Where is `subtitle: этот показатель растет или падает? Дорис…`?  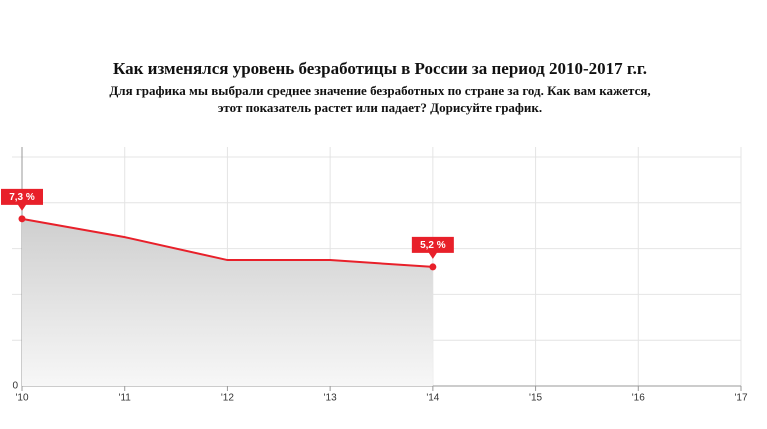
subtitle: этот показатель растет или падает? Дорис… is located at coordinates (380, 107).